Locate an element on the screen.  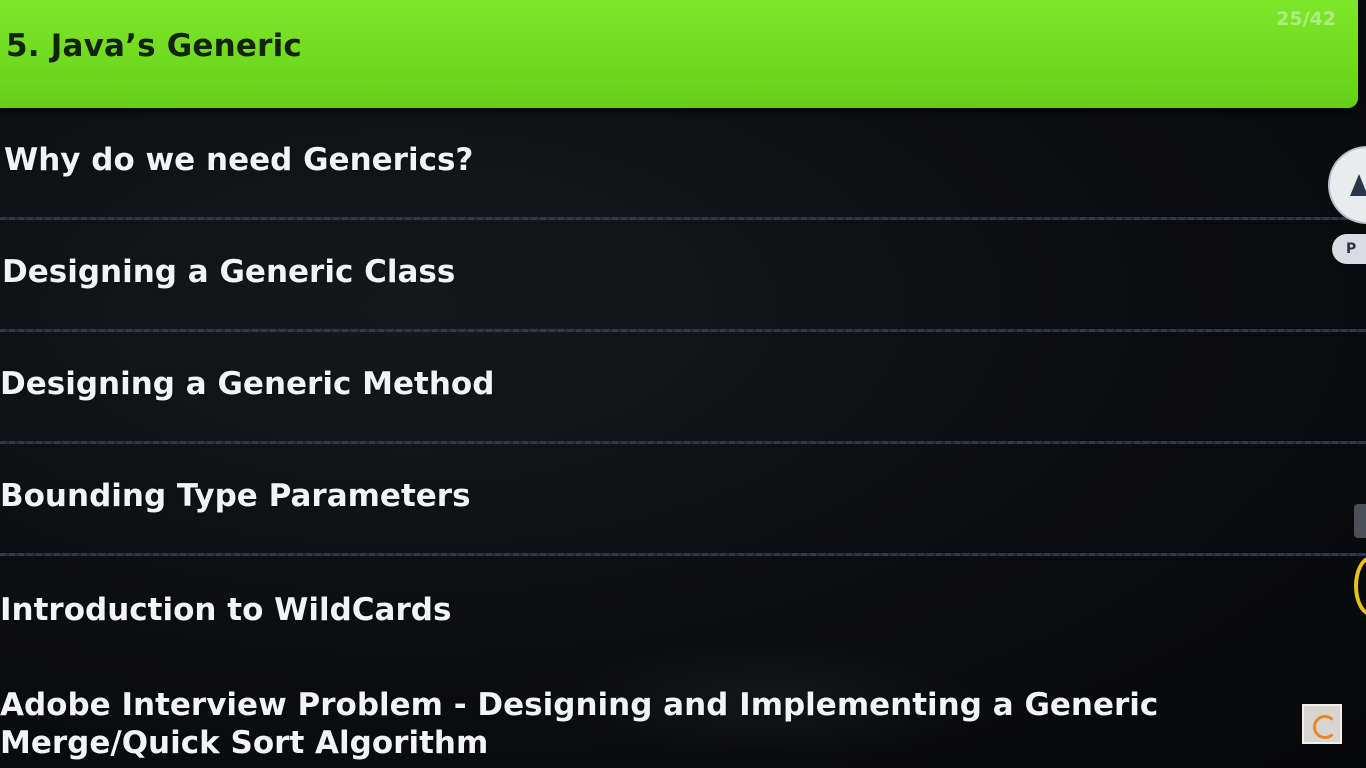
topic-item: Designing a Generic Class is located at coordinates (683, 276).